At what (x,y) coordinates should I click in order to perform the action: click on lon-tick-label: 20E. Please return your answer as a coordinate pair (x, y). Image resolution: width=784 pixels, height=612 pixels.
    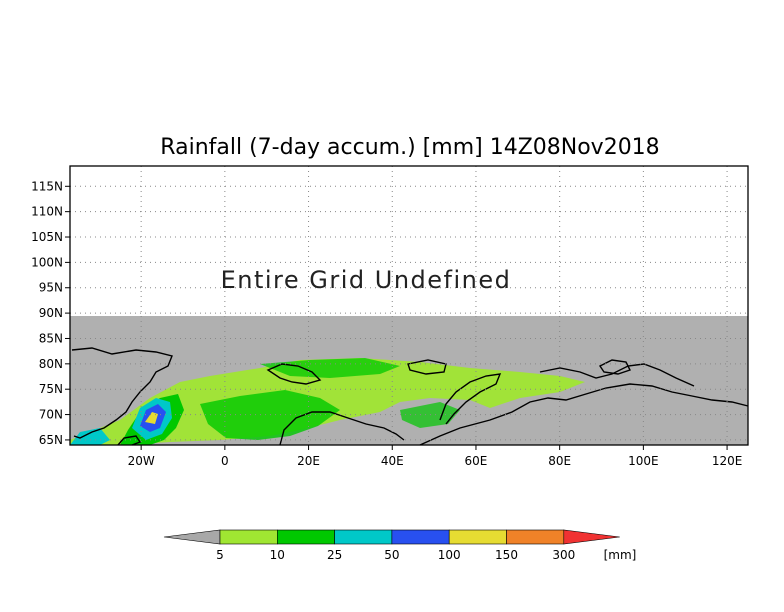
    Looking at the image, I should click on (308, 461).